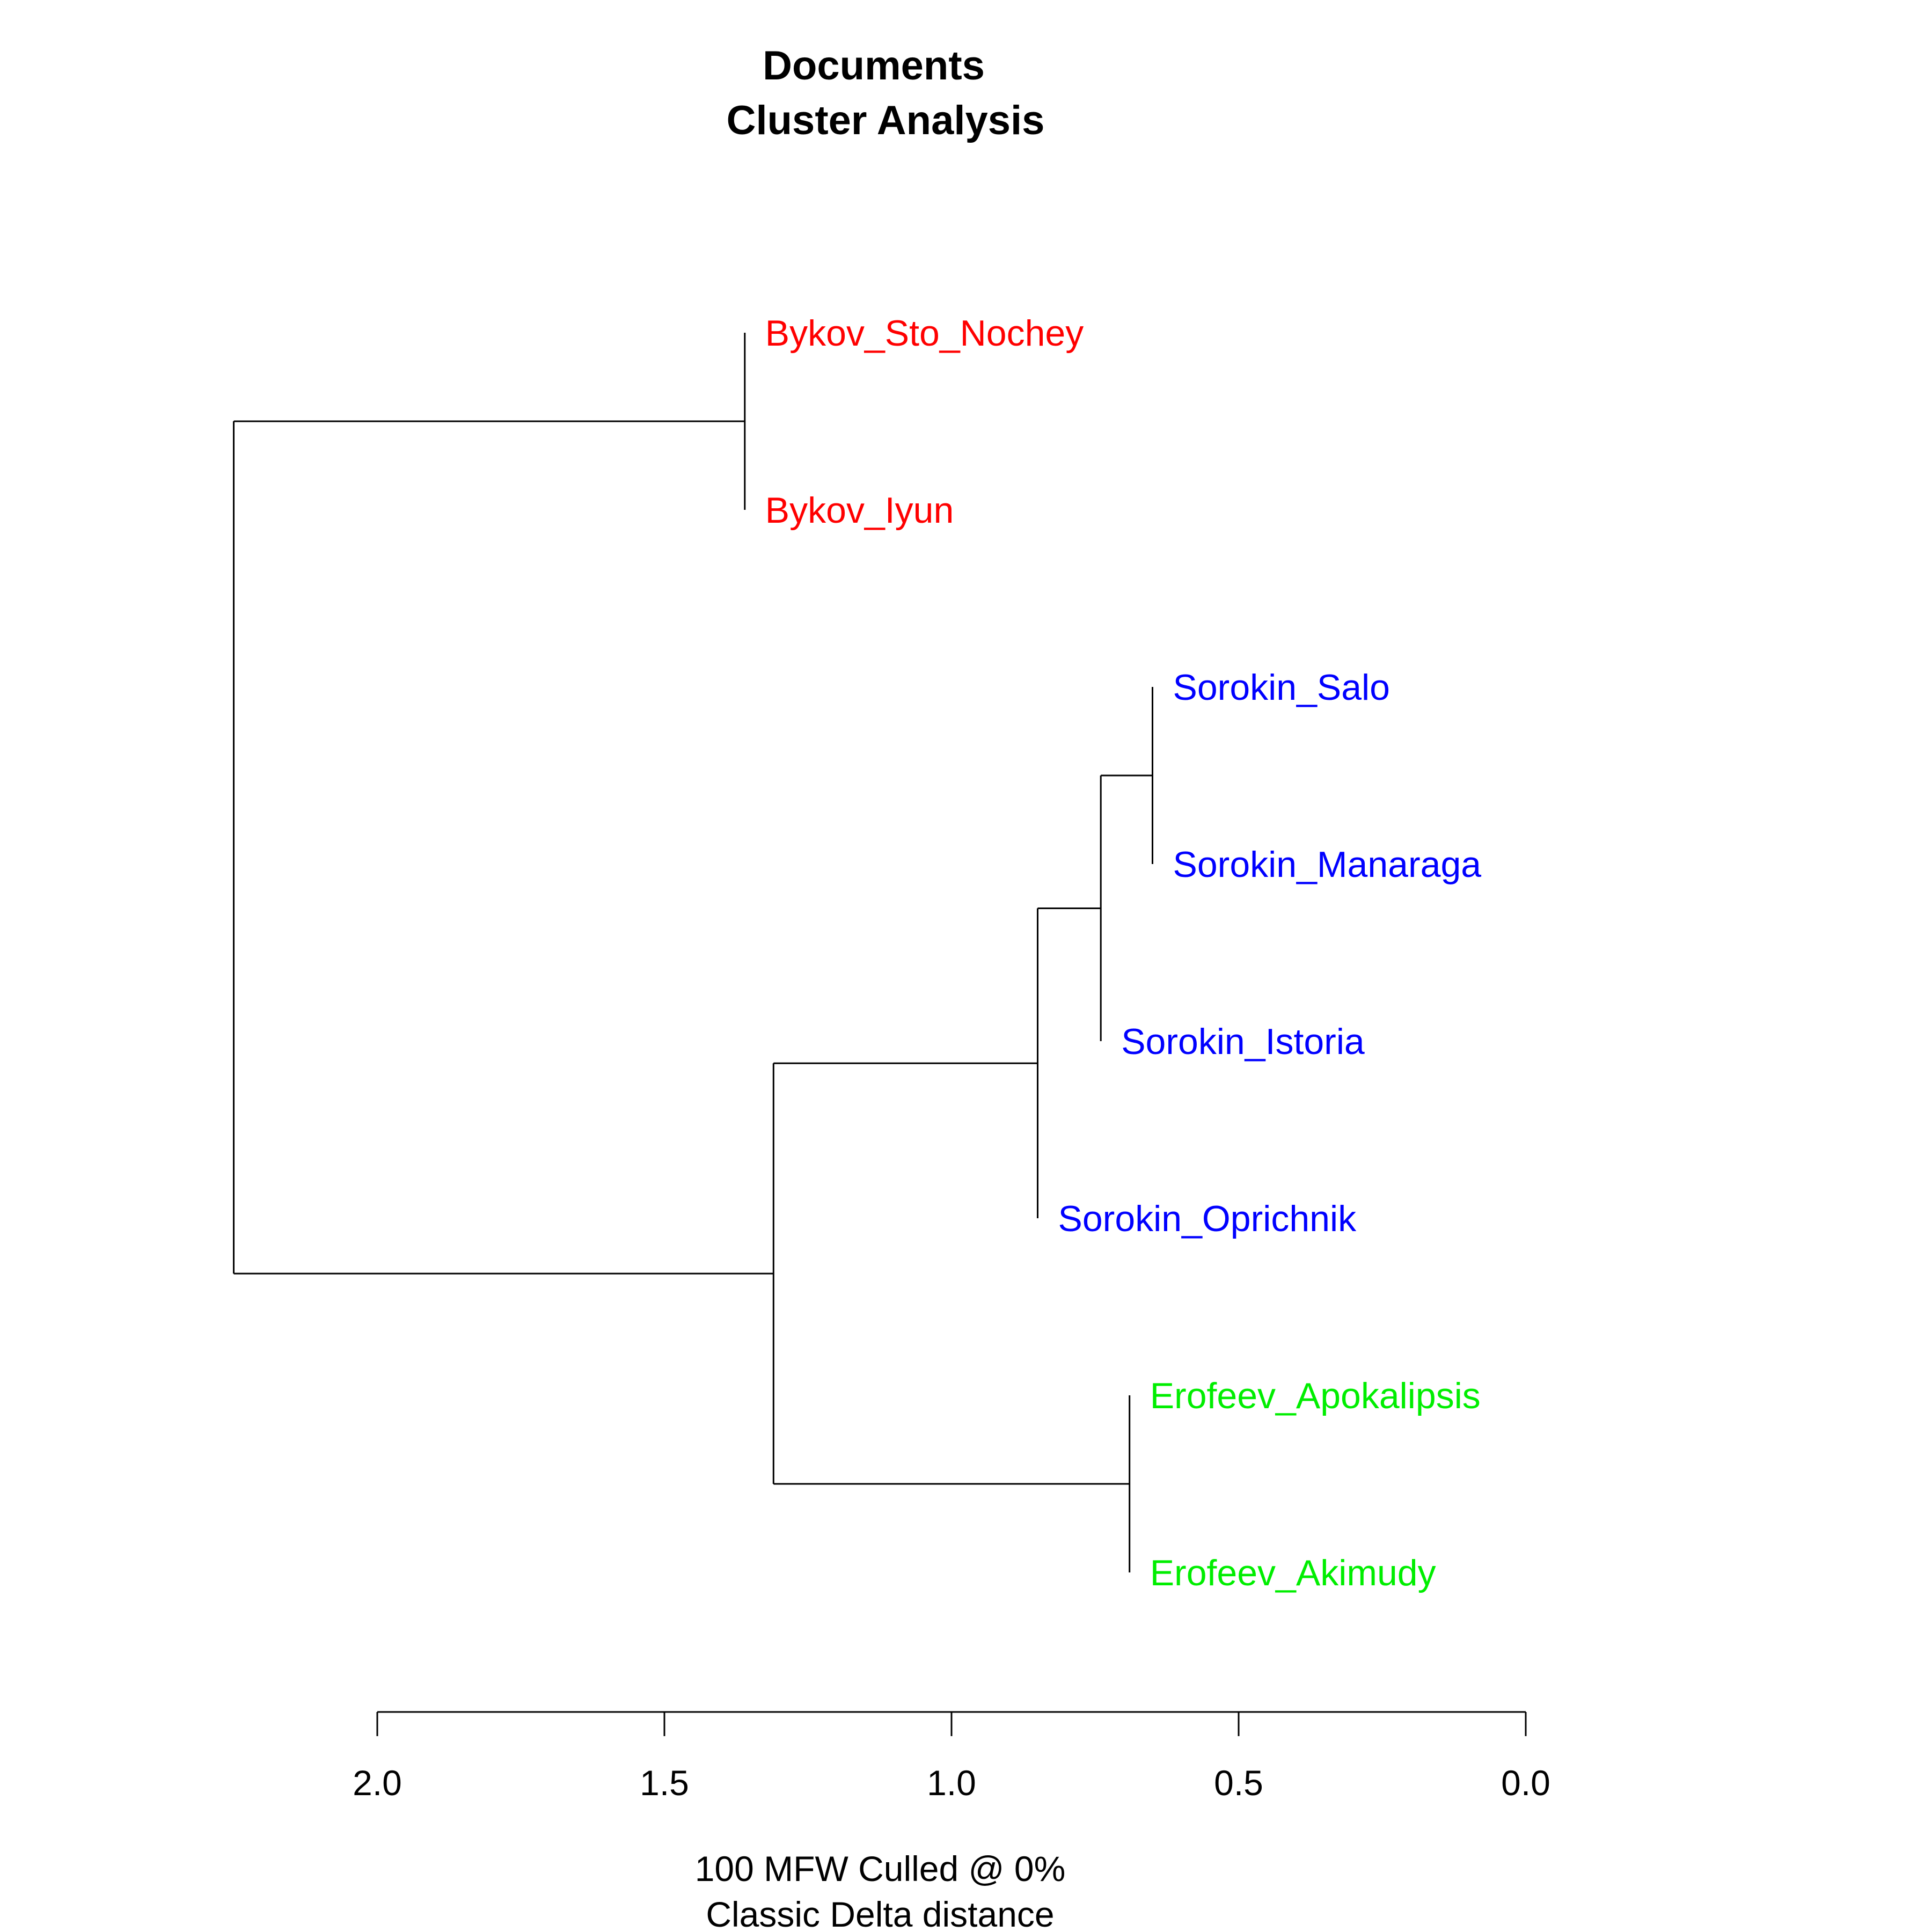 Image resolution: width=1932 pixels, height=1932 pixels. What do you see at coordinates (951, 1757) in the screenshot?
I see `x-axis: 2.0 1.5 1.0 0.5 0.0` at bounding box center [951, 1757].